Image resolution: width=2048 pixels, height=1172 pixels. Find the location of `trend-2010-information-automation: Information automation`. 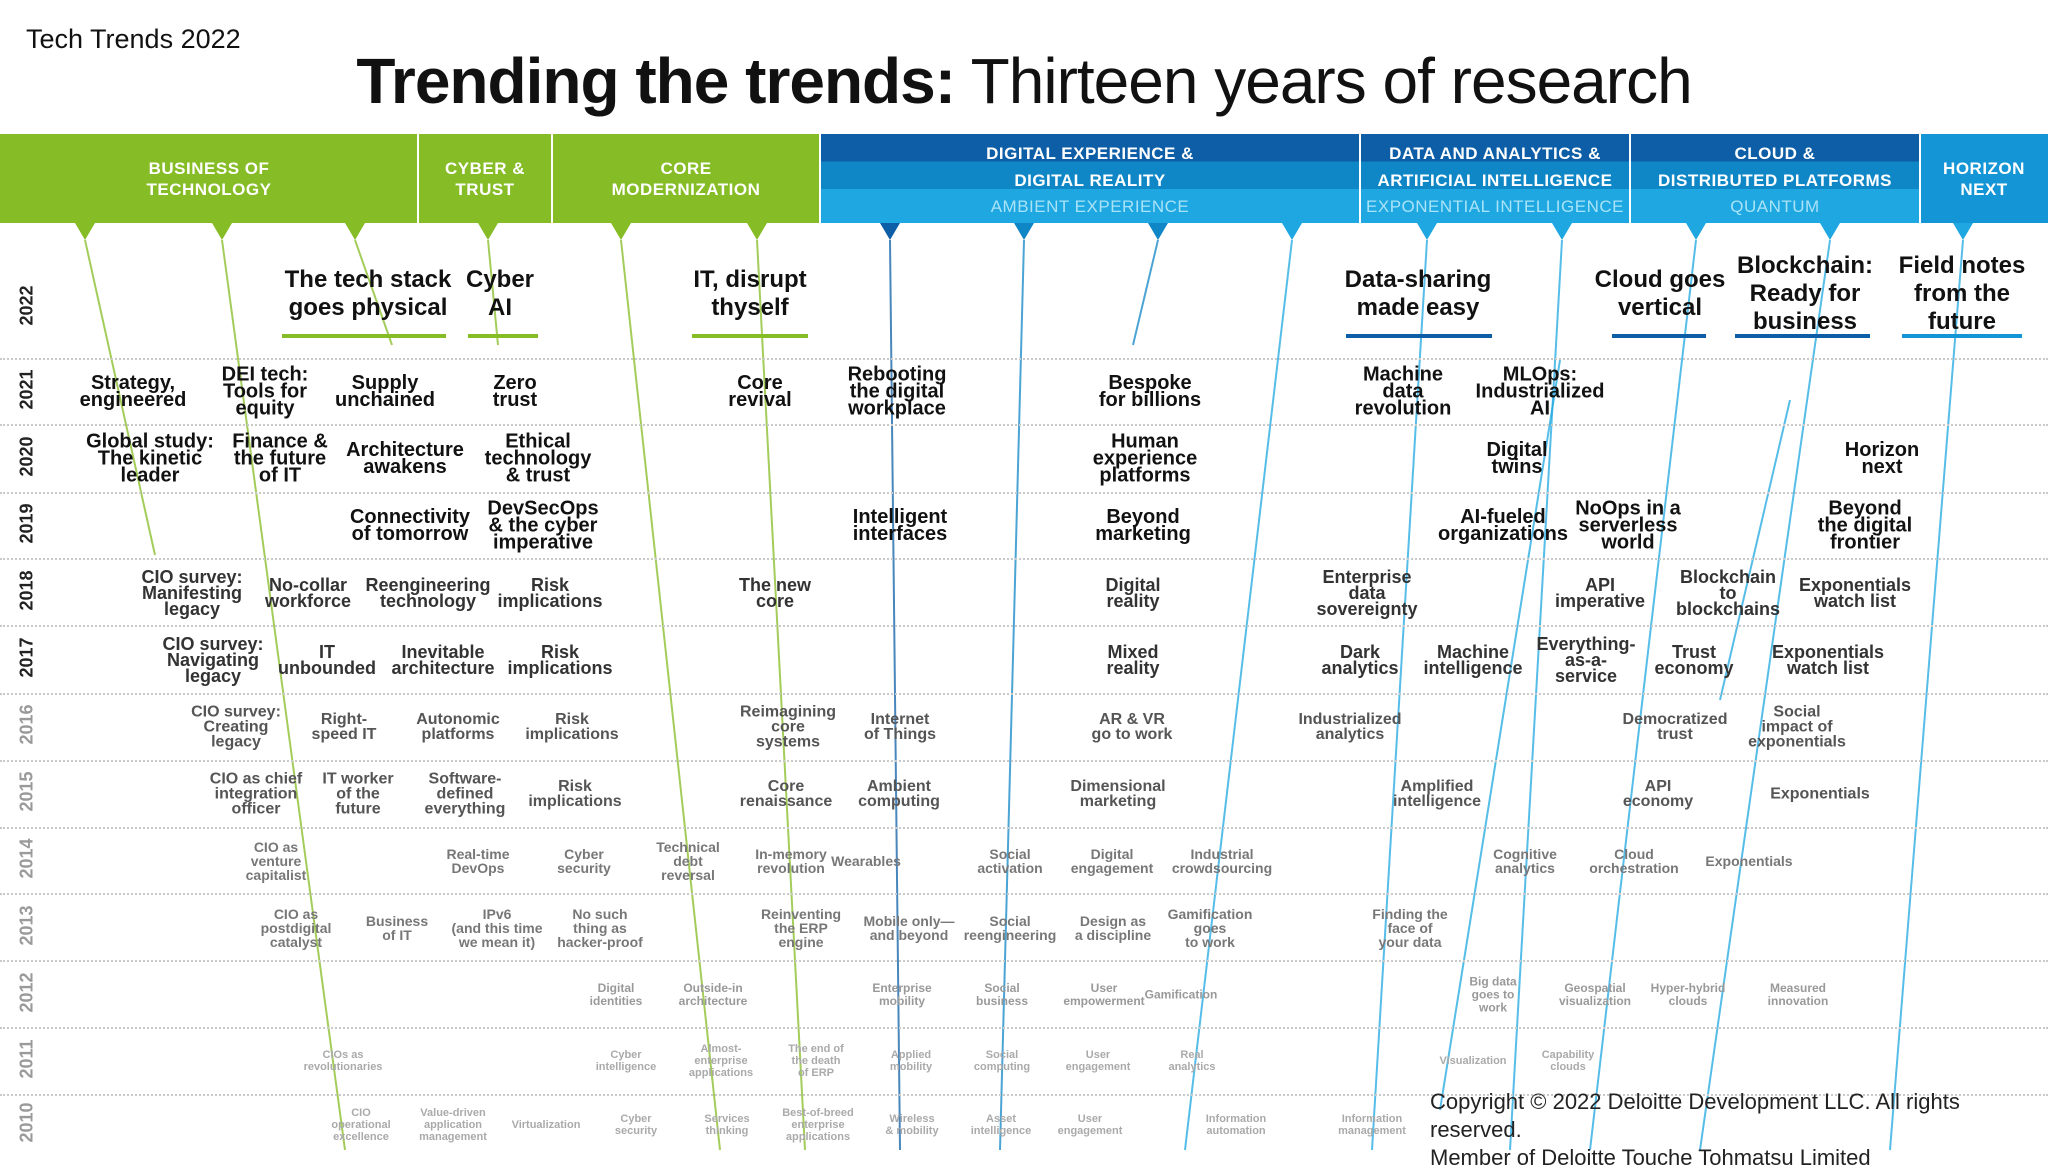

trend-2010-information-automation: Information automation is located at coordinates (1236, 1125).